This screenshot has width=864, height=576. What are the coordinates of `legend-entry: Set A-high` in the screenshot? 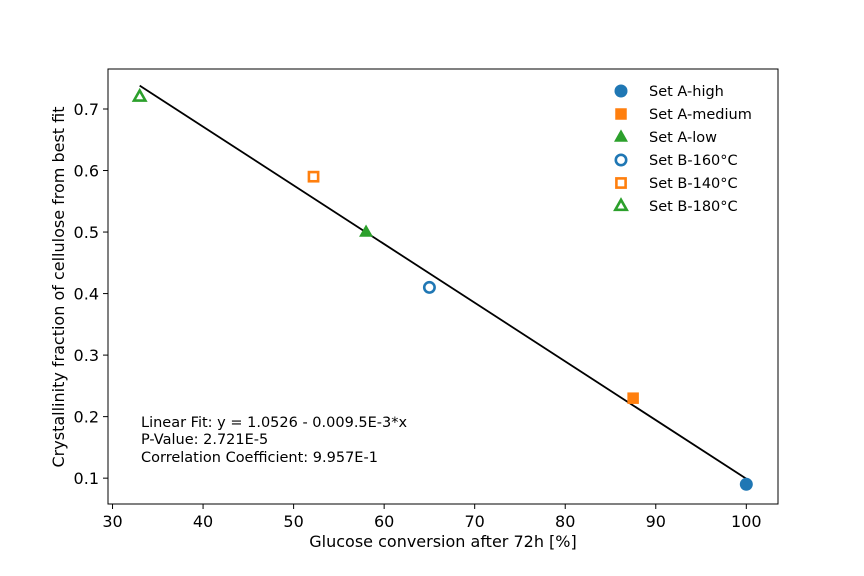 It's located at (669, 92).